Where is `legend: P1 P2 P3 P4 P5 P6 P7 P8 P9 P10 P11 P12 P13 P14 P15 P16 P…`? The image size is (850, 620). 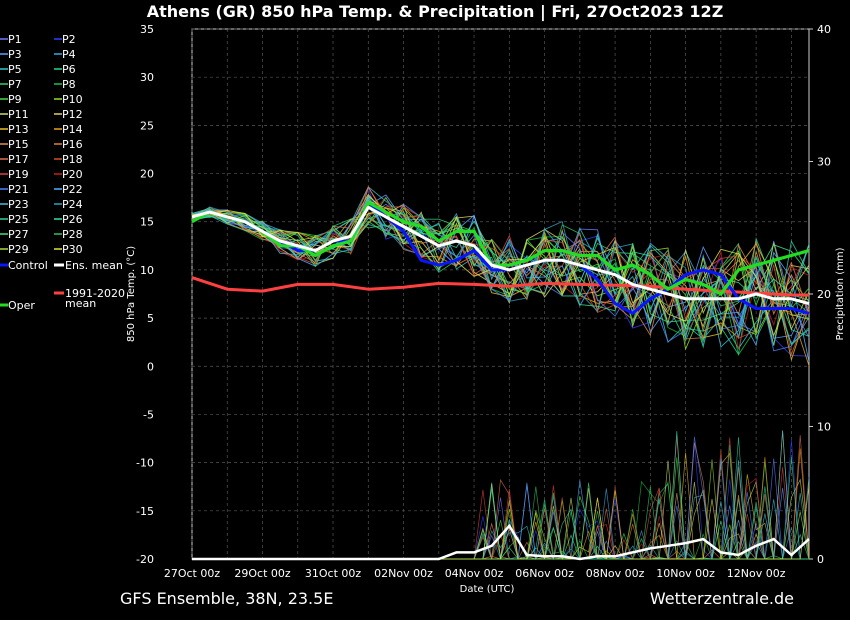
legend: P1 P2 P3 P4 P5 P6 P7 P8 P9 P10 P11 P12 P13 P14 P15 P16 P… is located at coordinates (62, 172).